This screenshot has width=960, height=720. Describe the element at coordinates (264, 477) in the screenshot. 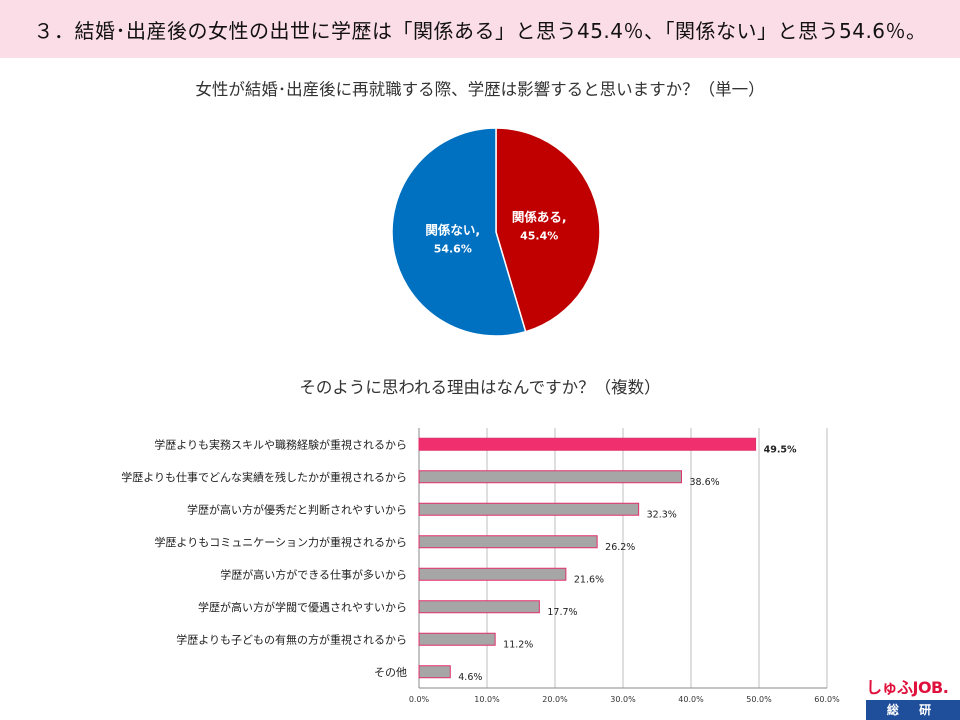

I see `category-label-1: 学歴よりも仕事でどんな実績を残したかが重視されるから` at that location.